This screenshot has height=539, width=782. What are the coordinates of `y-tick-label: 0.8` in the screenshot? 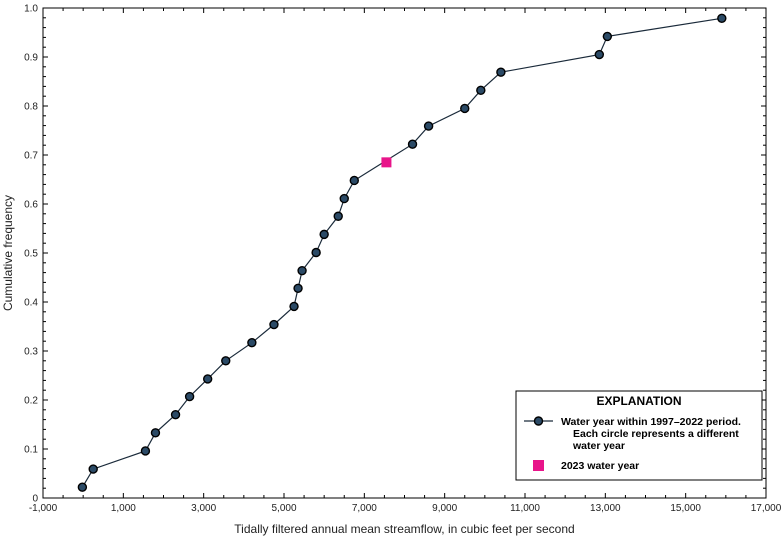 It's located at (31, 107).